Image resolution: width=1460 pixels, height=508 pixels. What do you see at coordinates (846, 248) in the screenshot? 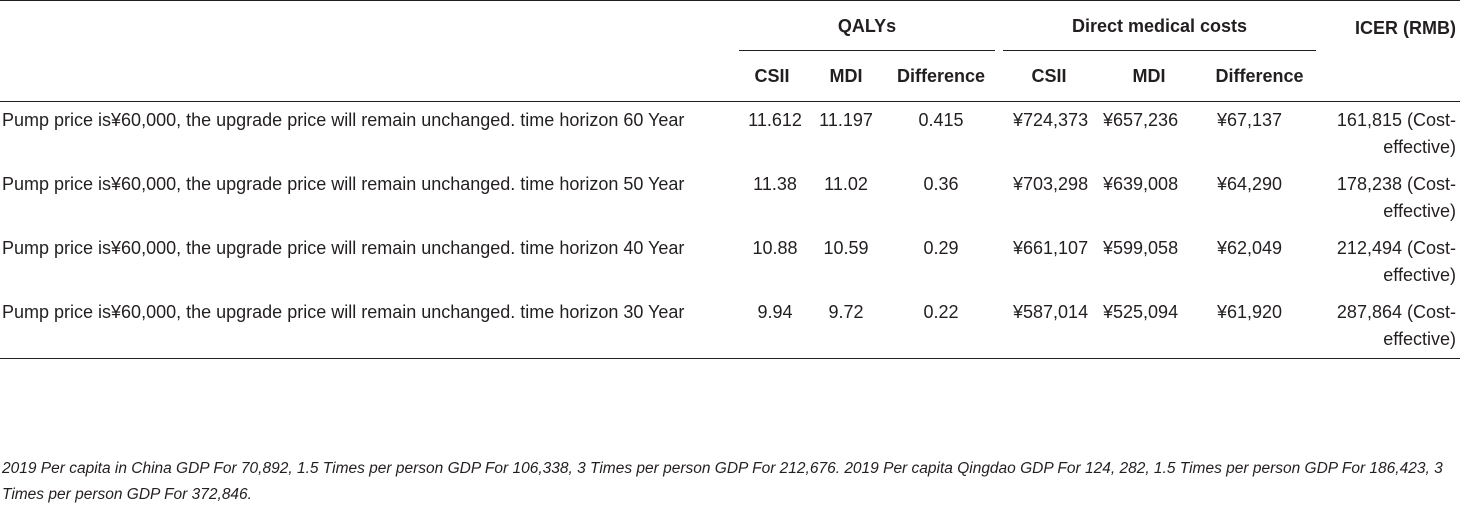
I see `qalys-mdi-cell: 10.59` at bounding box center [846, 248].